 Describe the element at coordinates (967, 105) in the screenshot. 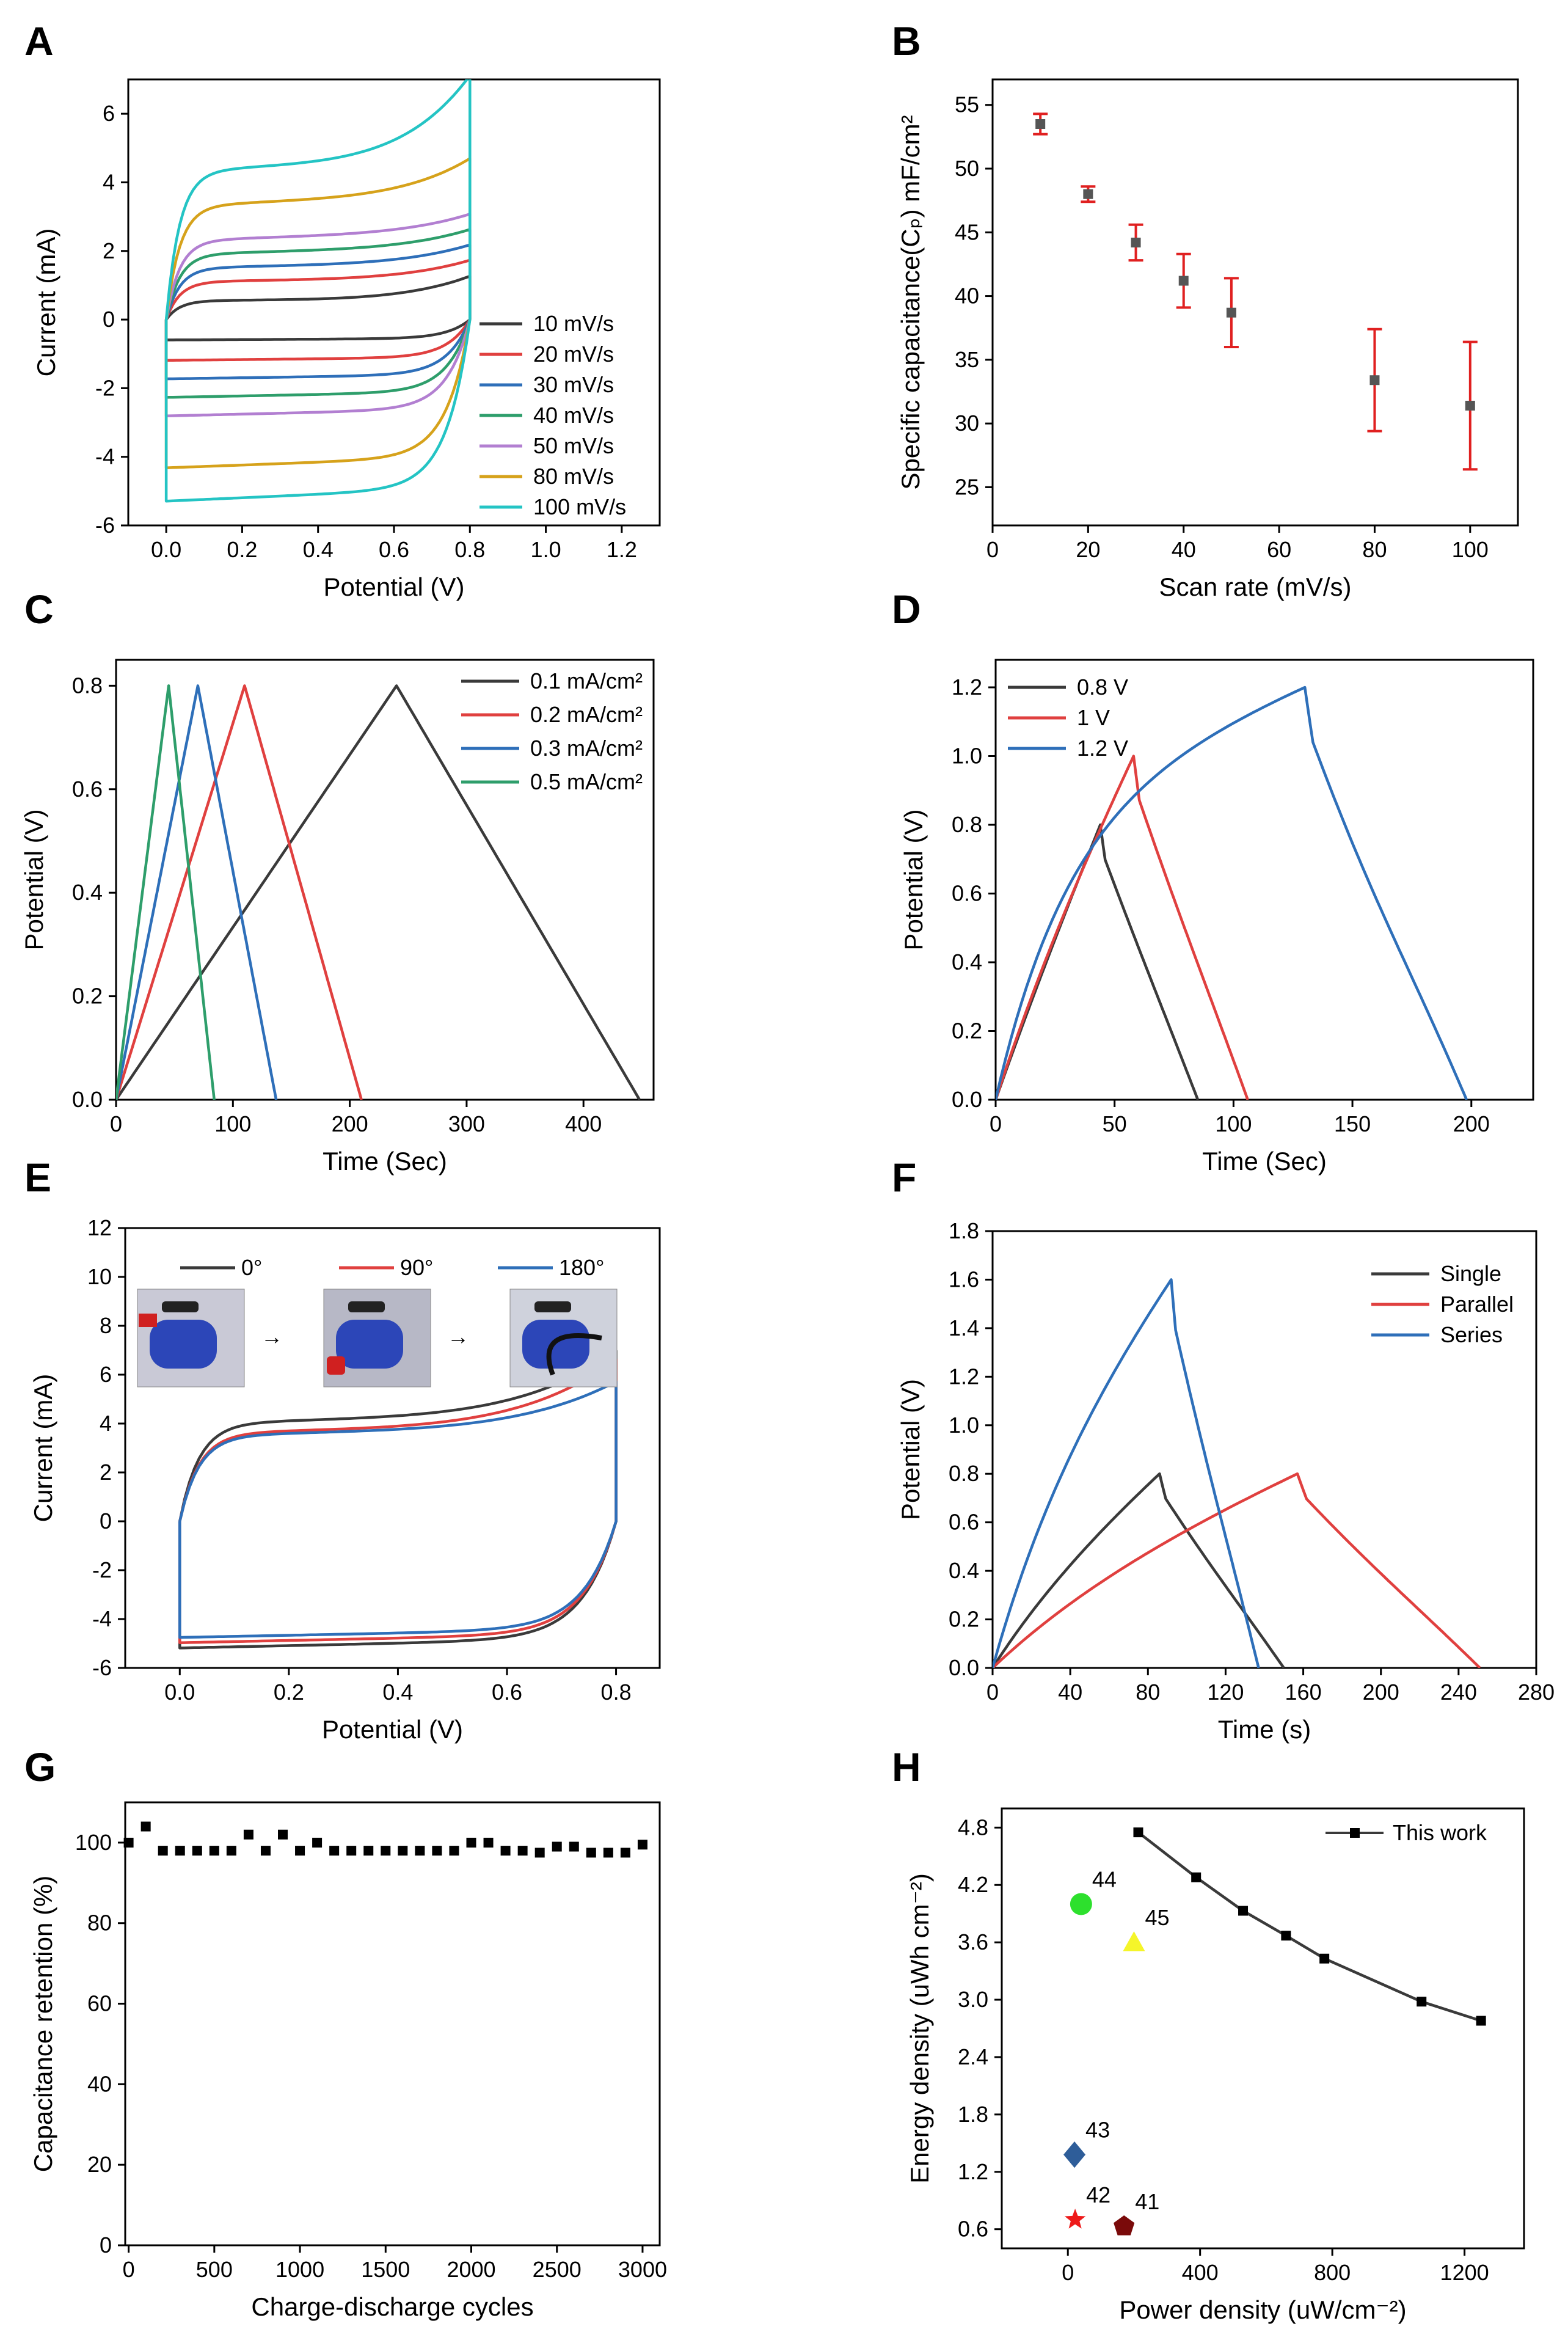

I see `y-tick-label: 55` at that location.